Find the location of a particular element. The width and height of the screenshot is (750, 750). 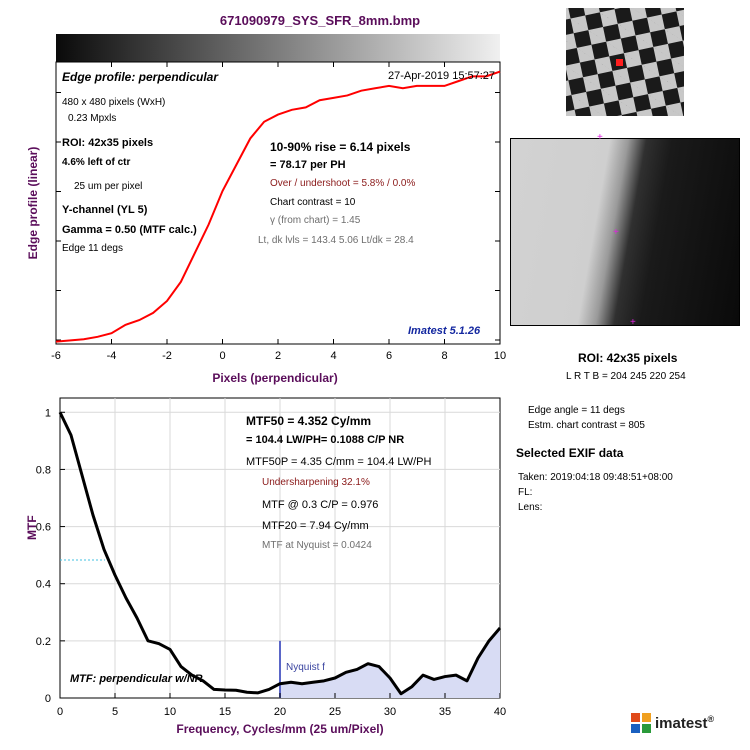

edge-panel-timestamp: 27-Apr-2019 15:57:27 is located at coordinates (442, 76).